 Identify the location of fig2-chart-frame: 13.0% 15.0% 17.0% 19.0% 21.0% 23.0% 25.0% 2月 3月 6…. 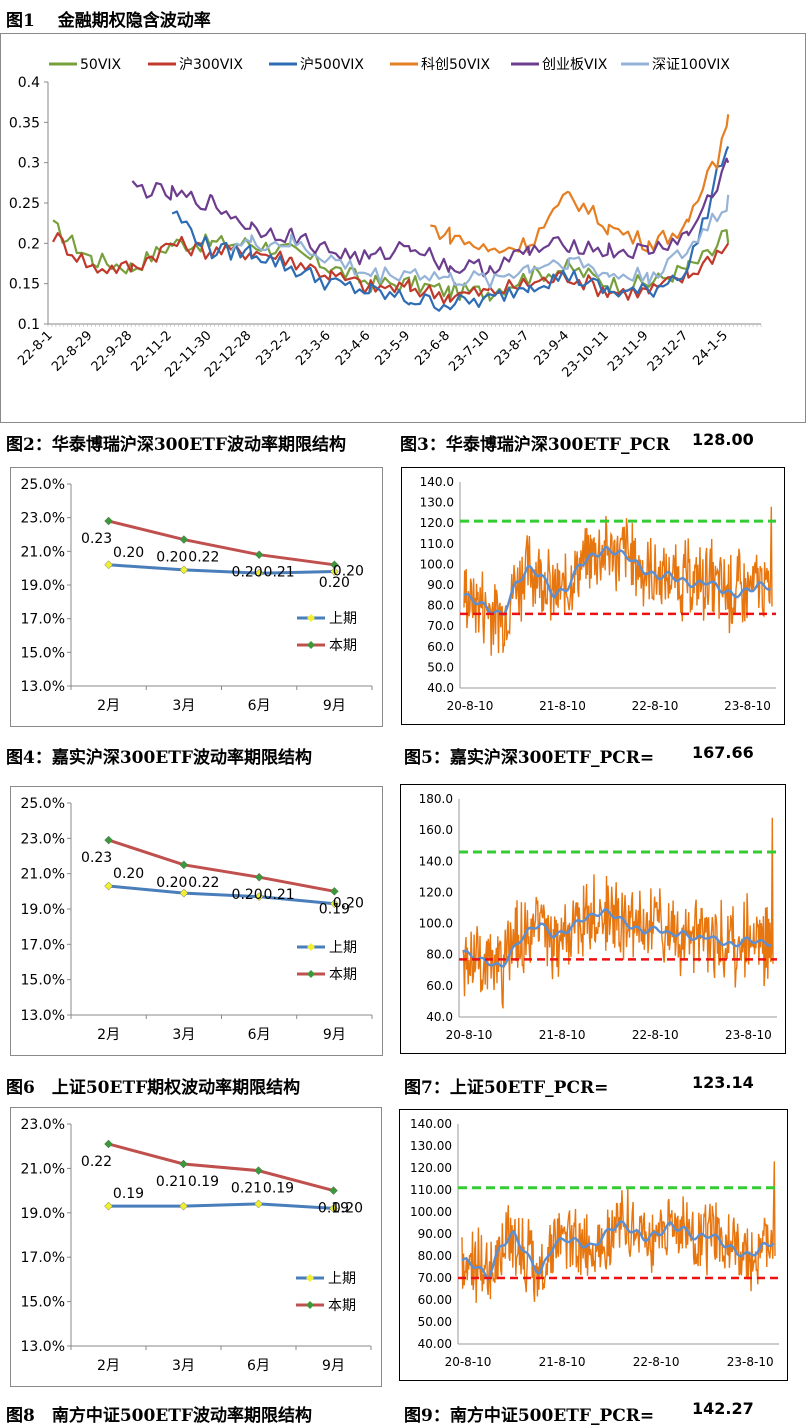
(196, 597).